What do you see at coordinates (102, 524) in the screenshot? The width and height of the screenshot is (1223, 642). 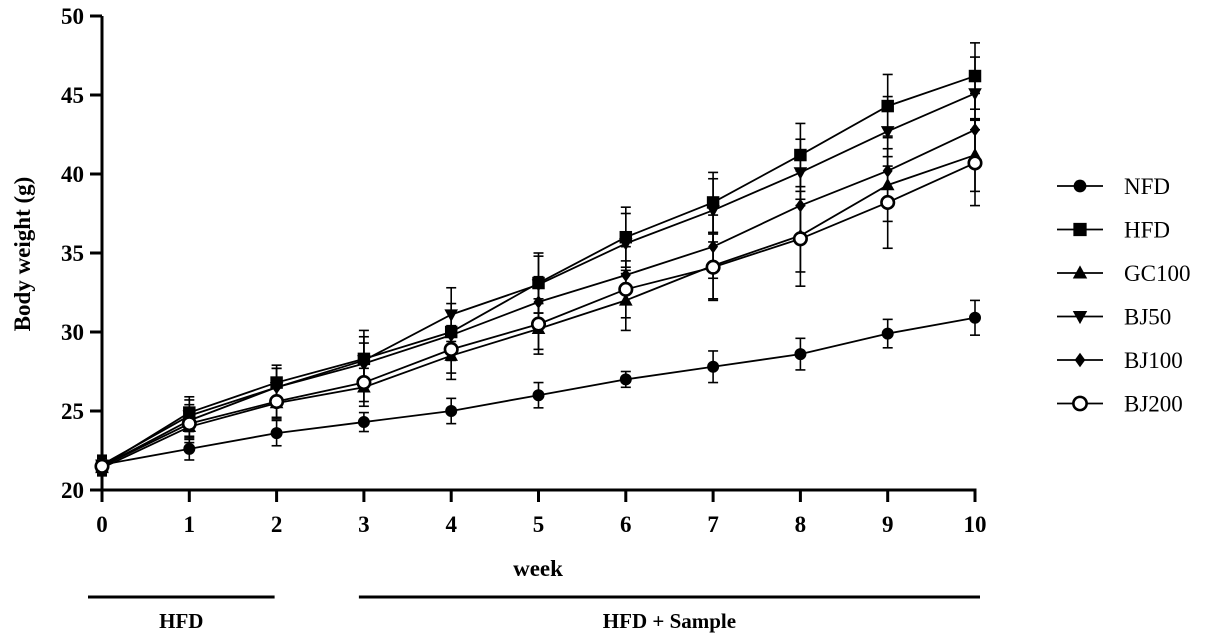 I see `x-tick-label: 0` at bounding box center [102, 524].